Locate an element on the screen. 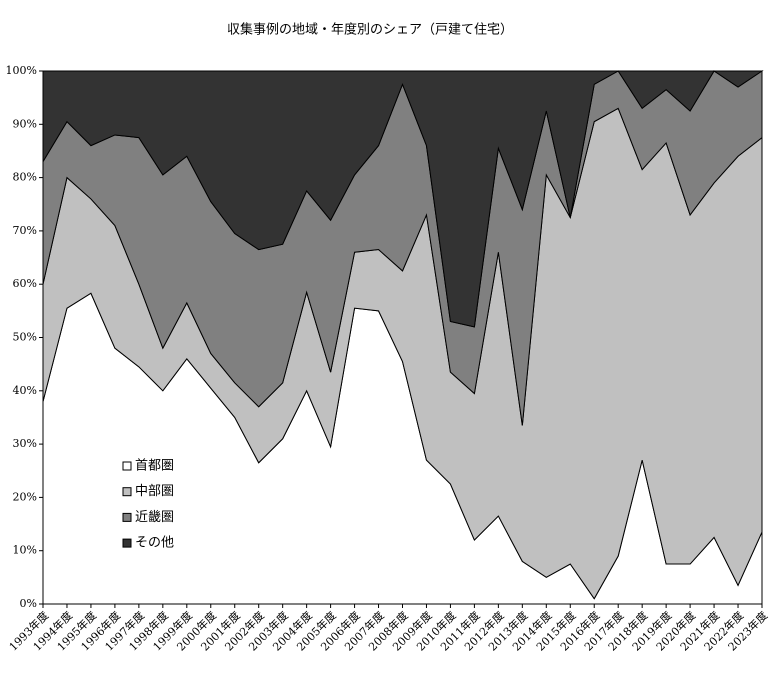 This screenshot has width=778, height=677. y-tick-label: 50% is located at coordinates (25, 337).